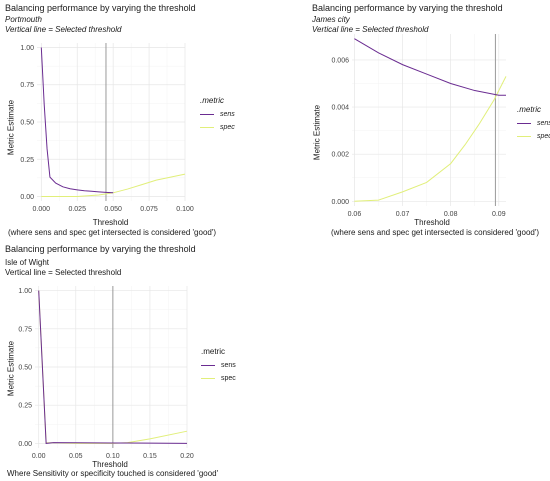 Image resolution: width=550 pixels, height=481 pixels. I want to click on x-tick-label: 0.07, so click(403, 214).